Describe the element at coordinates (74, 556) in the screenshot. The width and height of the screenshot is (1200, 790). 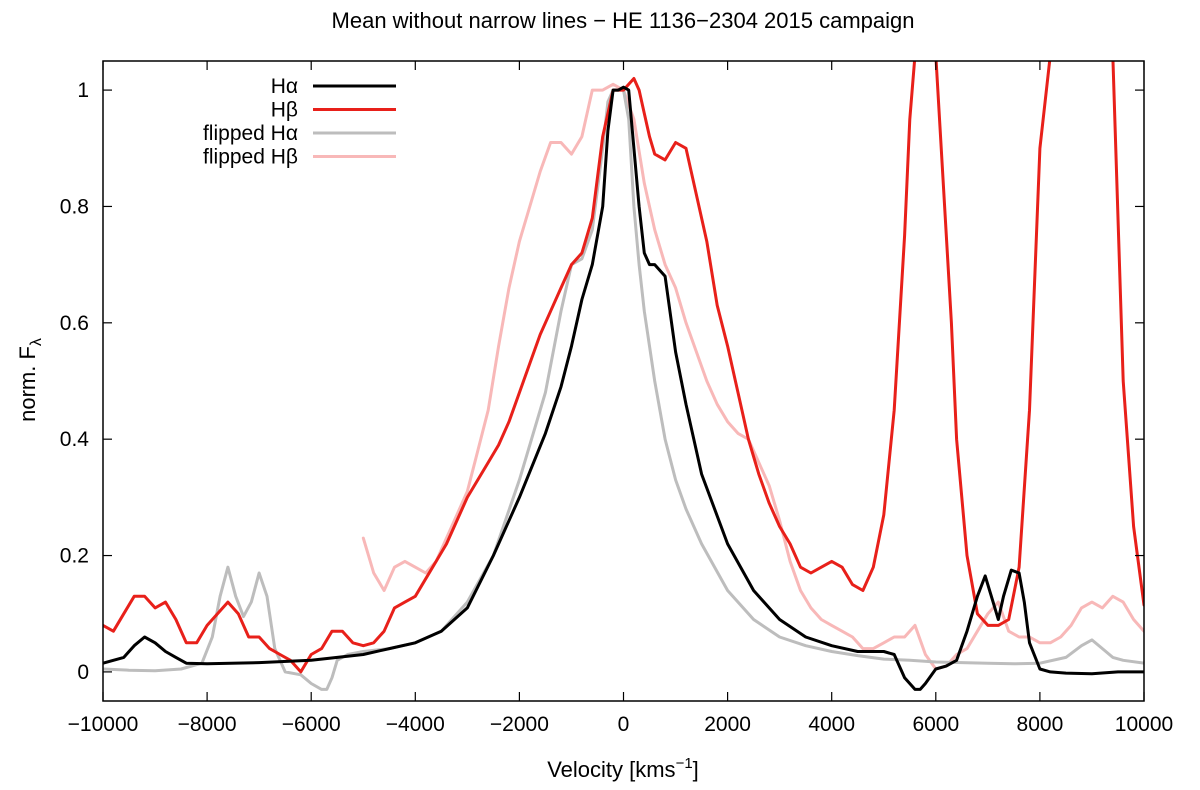
I see `y-tick-label: 0.2` at that location.